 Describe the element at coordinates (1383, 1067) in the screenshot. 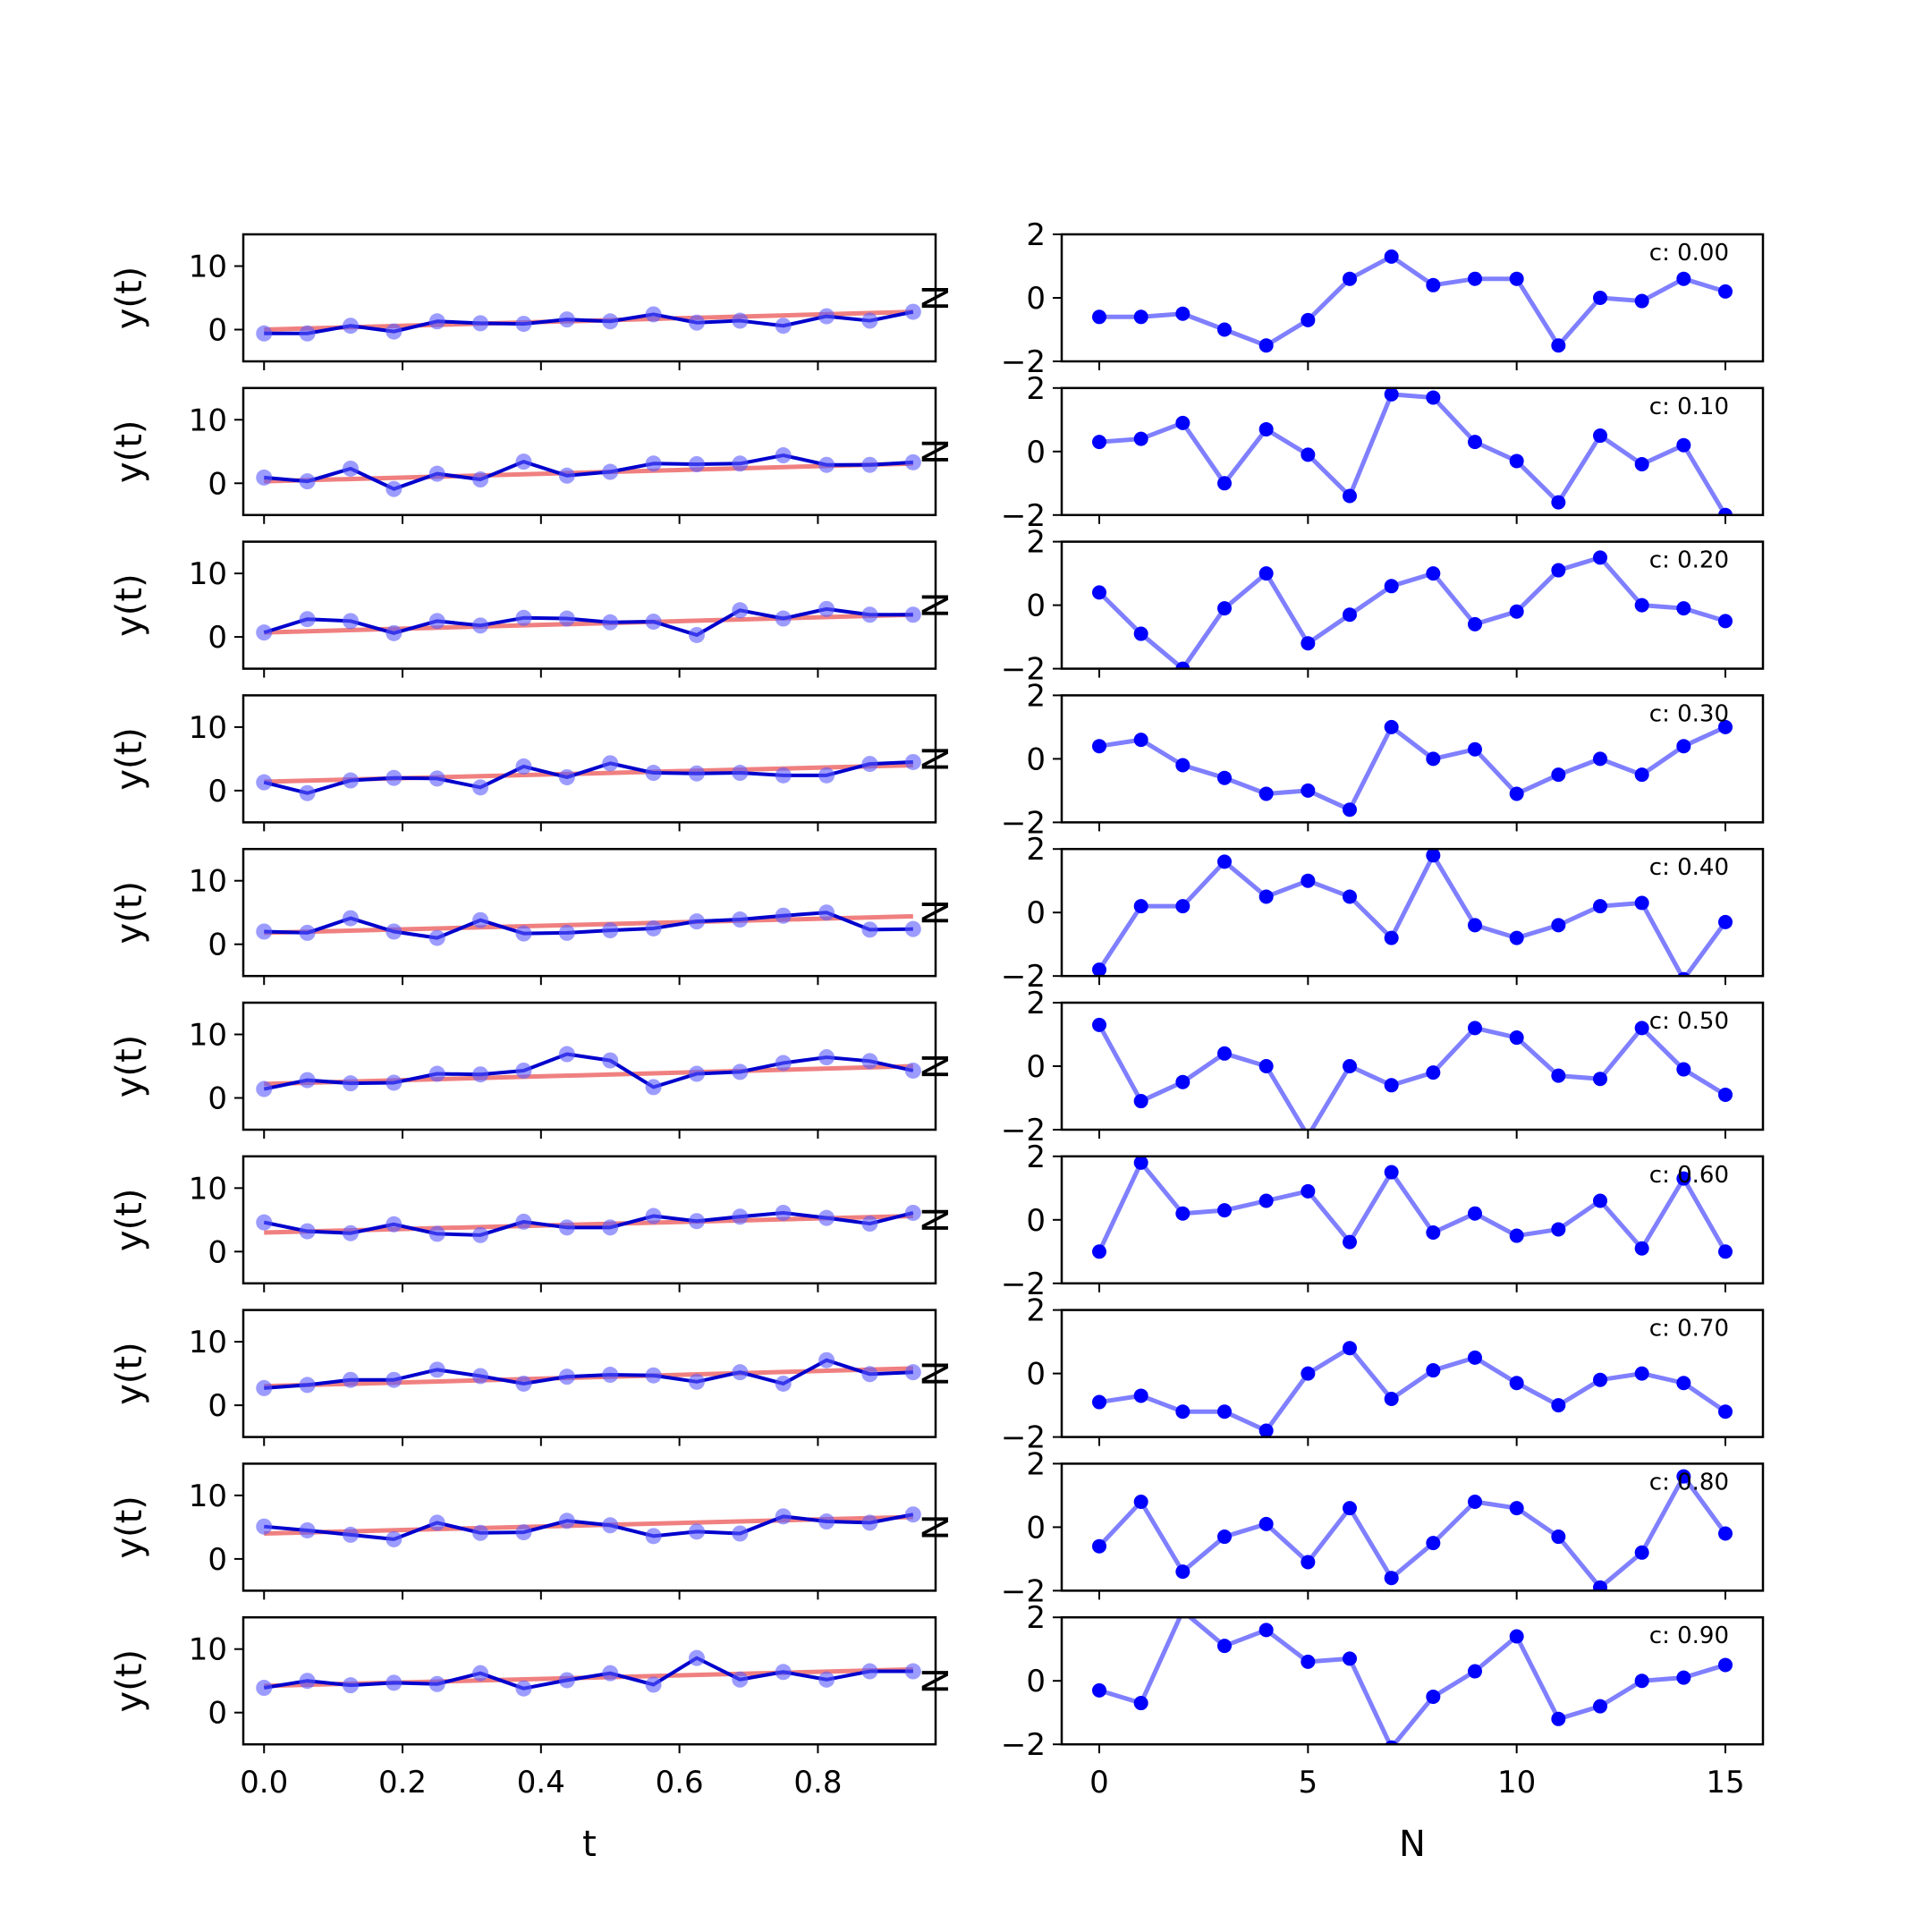

I see `right-panel: −2 0 2 c: 0.50` at that location.